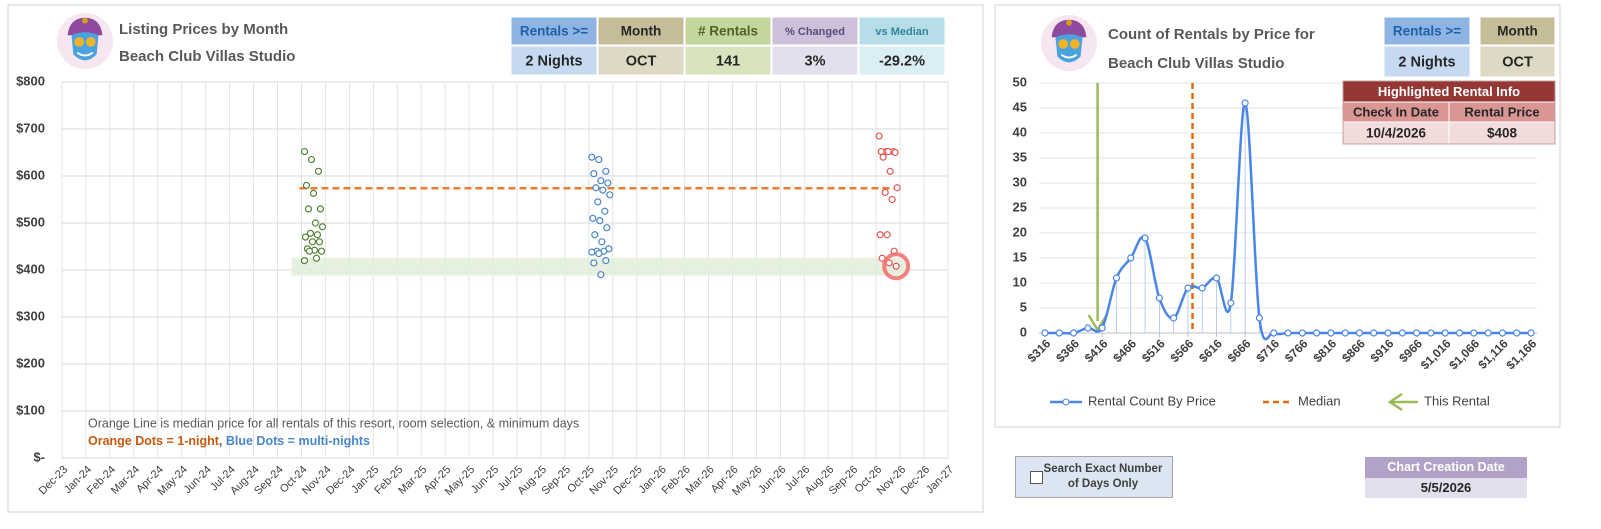  What do you see at coordinates (30, 80) in the screenshot?
I see `y-tick-label: $800` at bounding box center [30, 80].